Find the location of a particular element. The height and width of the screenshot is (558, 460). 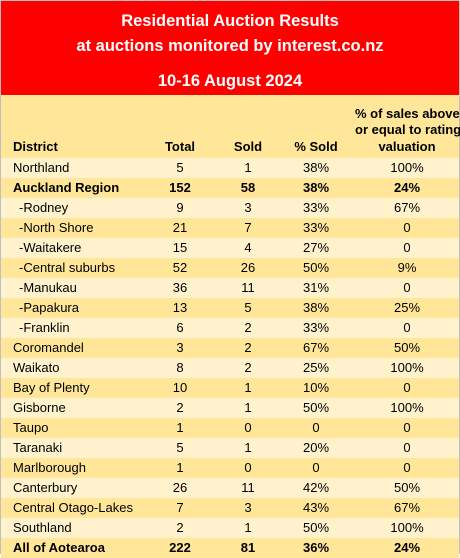

sold-cell: 11 is located at coordinates (248, 488).